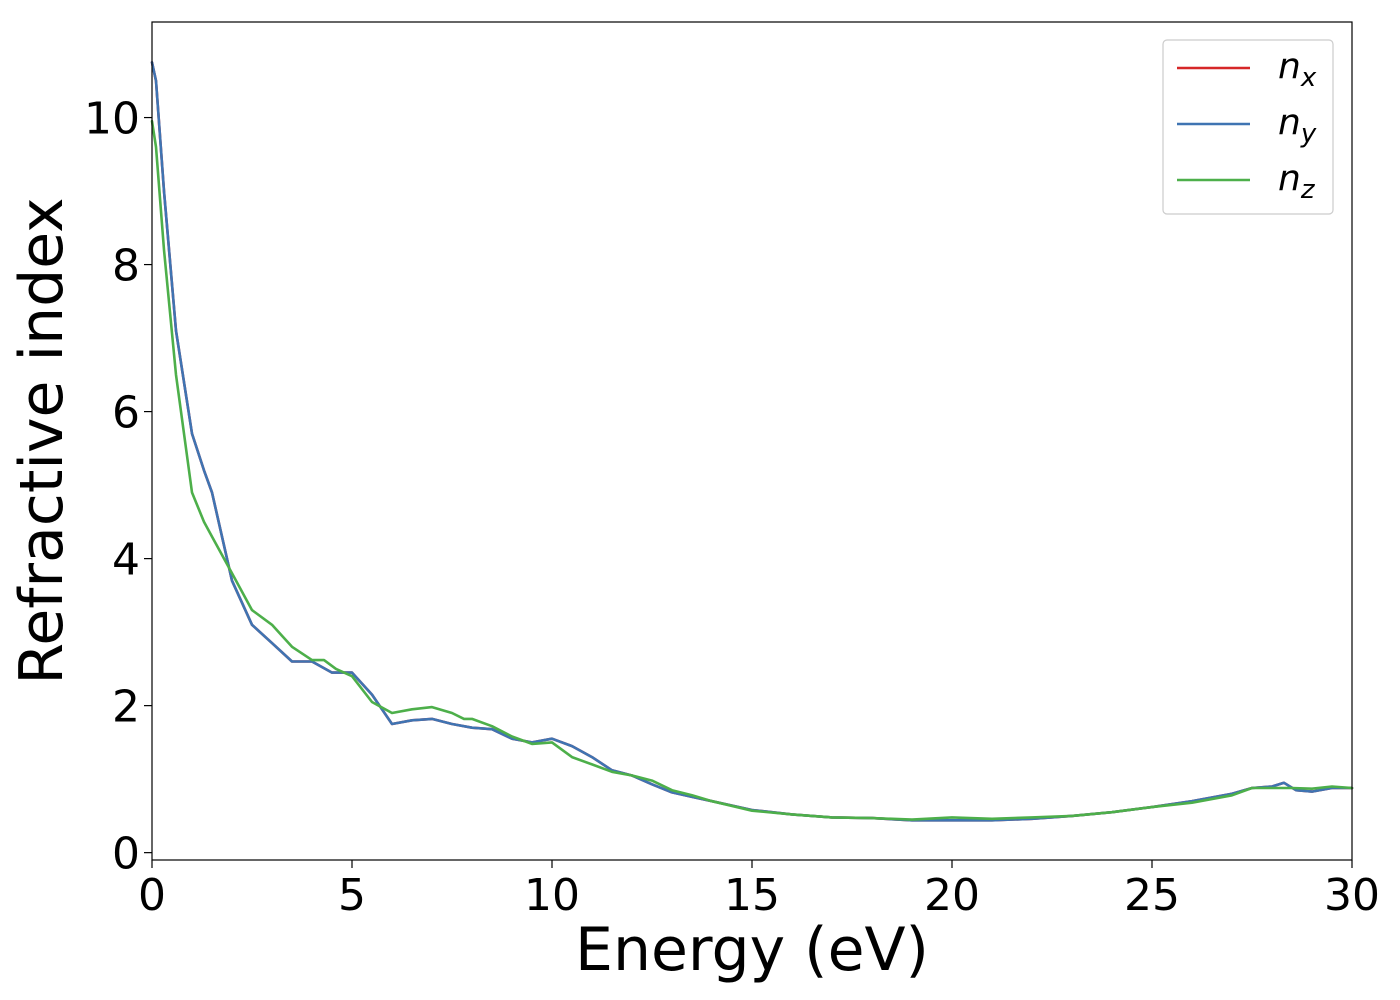 The width and height of the screenshot is (1400, 1000). What do you see at coordinates (752, 895) in the screenshot?
I see `x-tick-label: 15` at bounding box center [752, 895].